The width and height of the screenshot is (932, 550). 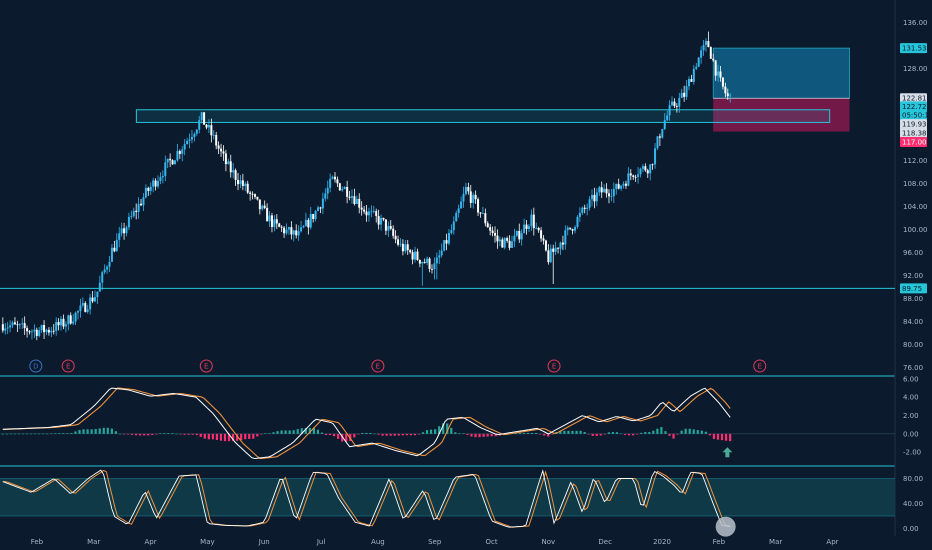 I want to click on event-marker: D, so click(x=36, y=366).